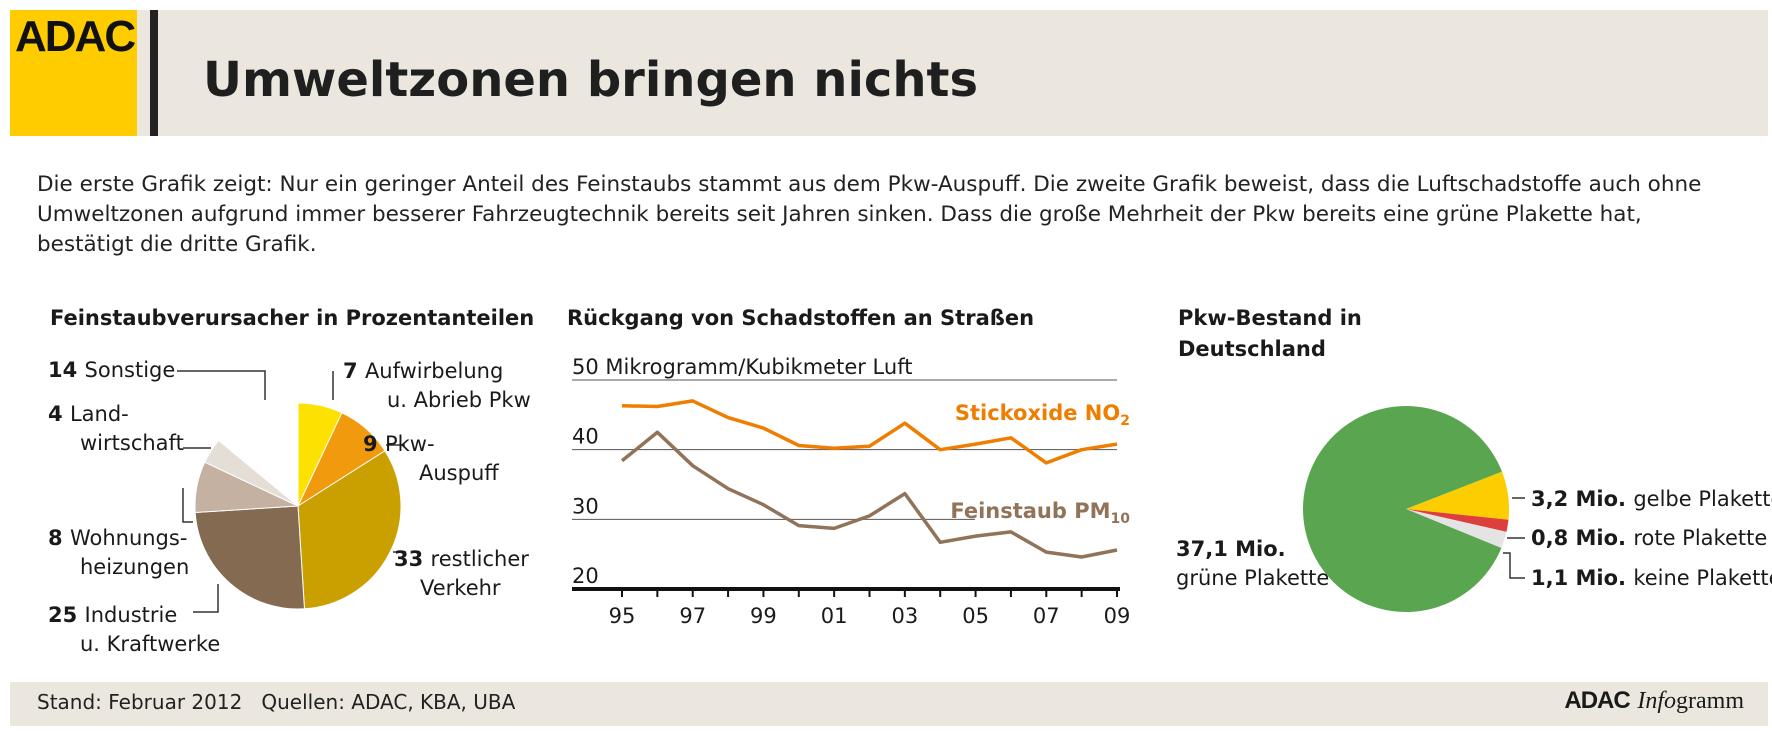 The image size is (1772, 731). What do you see at coordinates (1252, 349) in the screenshot?
I see `chart3-title-line-2: Deutschland` at bounding box center [1252, 349].